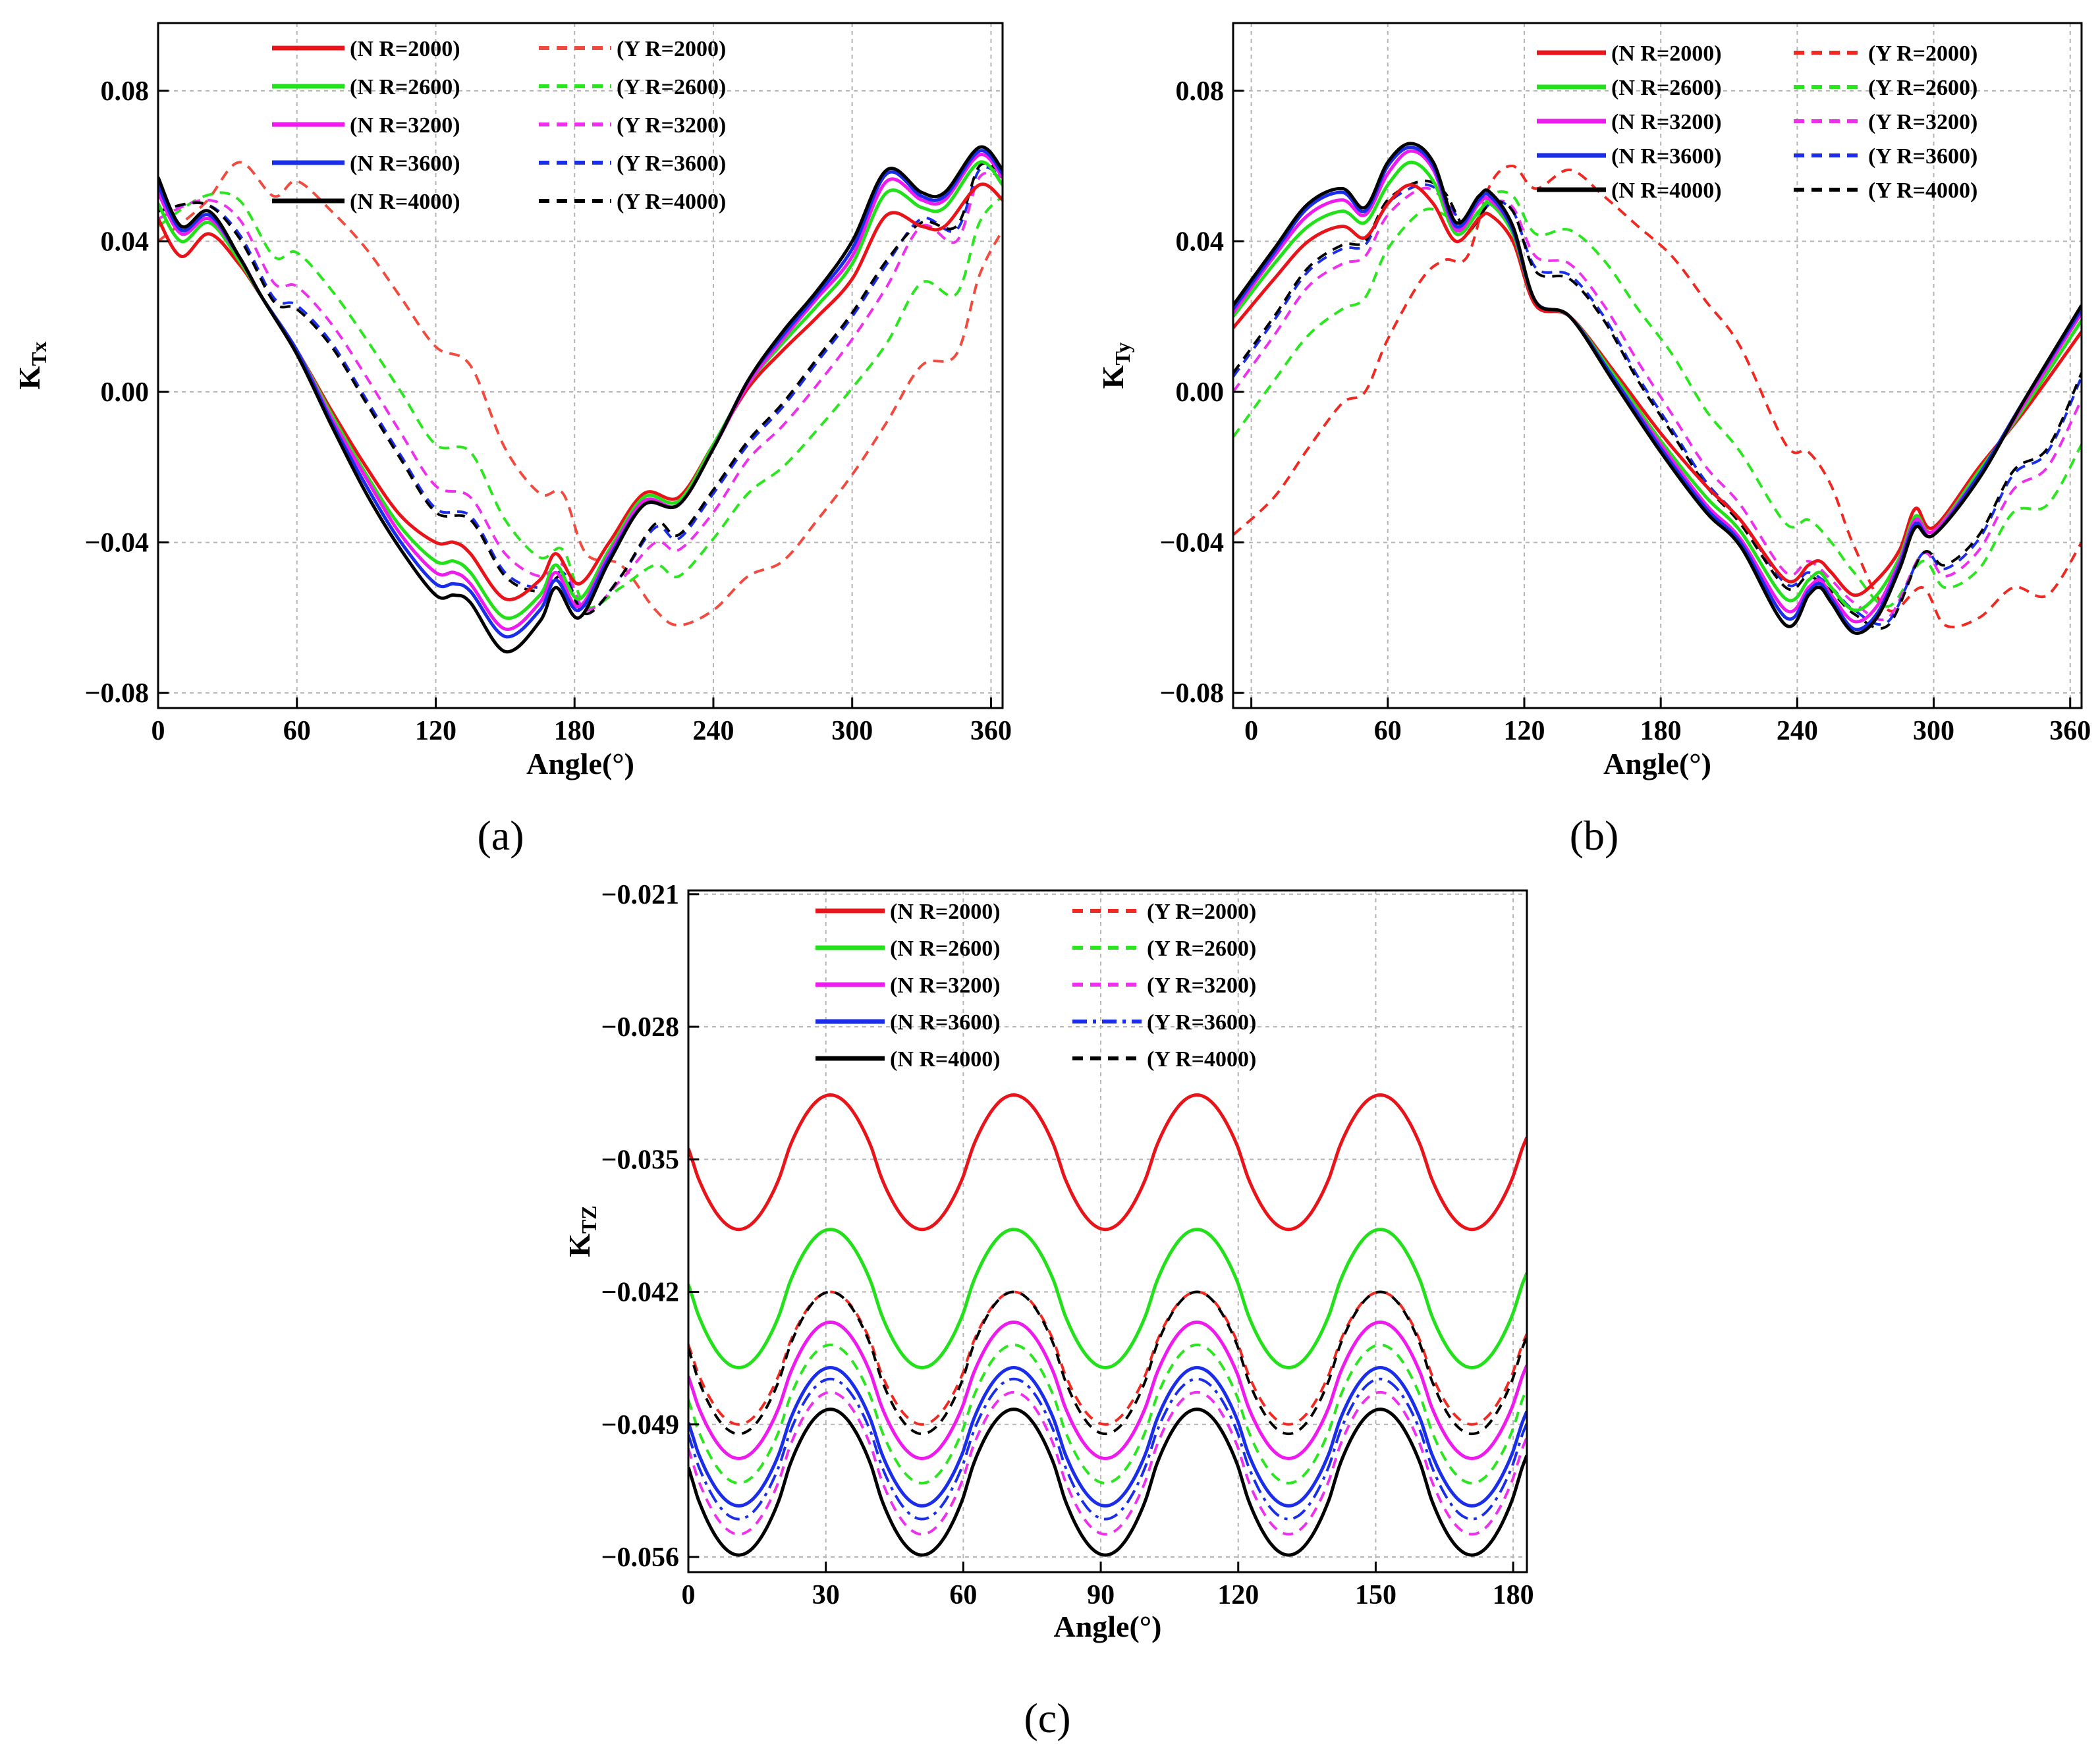 The width and height of the screenshot is (2100, 1746). Describe the element at coordinates (580, 763) in the screenshot. I see `x-axis-label-a: Angle(°)` at that location.